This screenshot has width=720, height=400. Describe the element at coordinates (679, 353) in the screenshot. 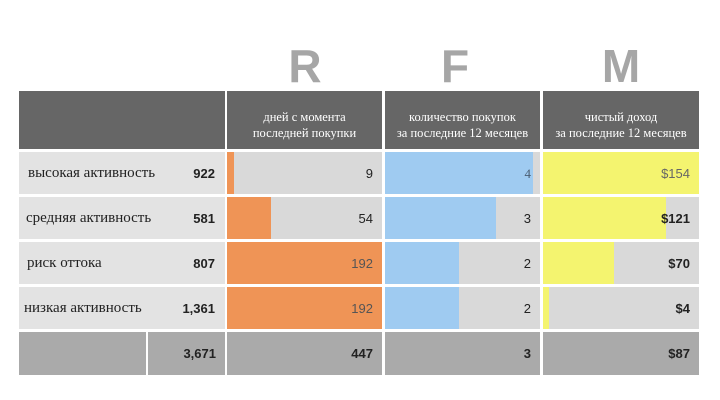

I see `total-monetary: $87` at that location.